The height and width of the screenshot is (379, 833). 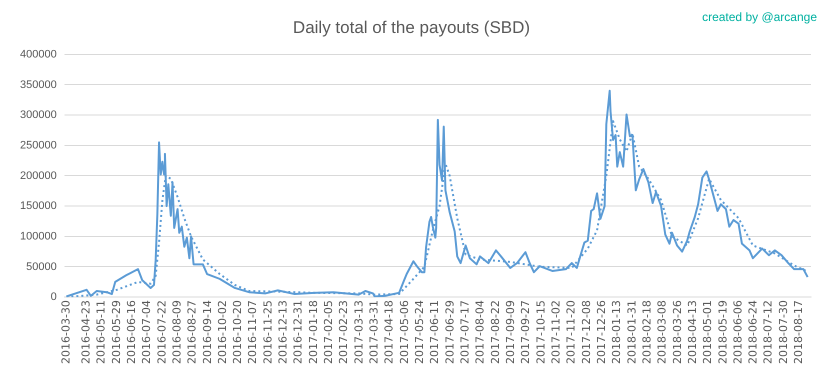 I want to click on x-tick-label: 2018-06-06, so click(x=737, y=332).